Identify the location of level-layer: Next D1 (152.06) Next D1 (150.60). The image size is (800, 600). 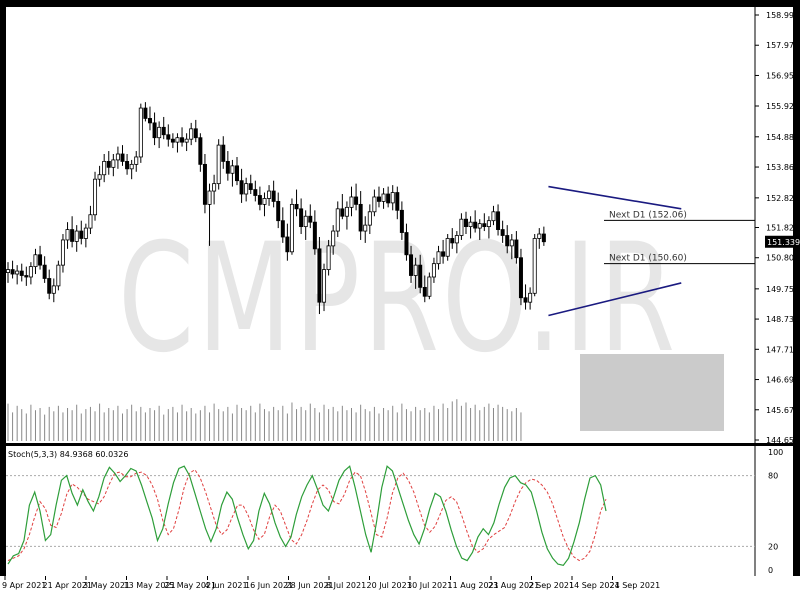
(679, 237).